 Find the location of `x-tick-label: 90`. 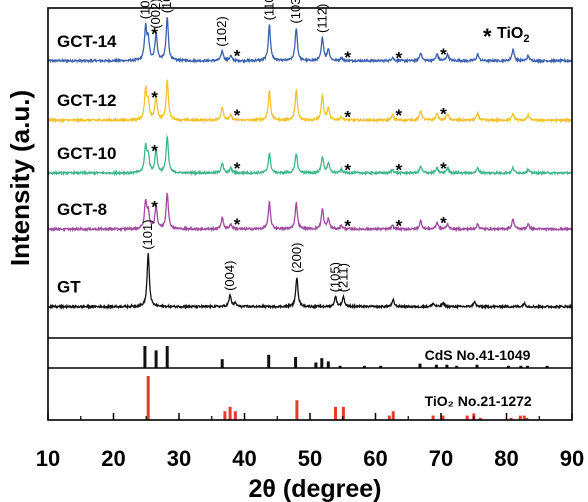

x-tick-label: 90 is located at coordinates (572, 458).